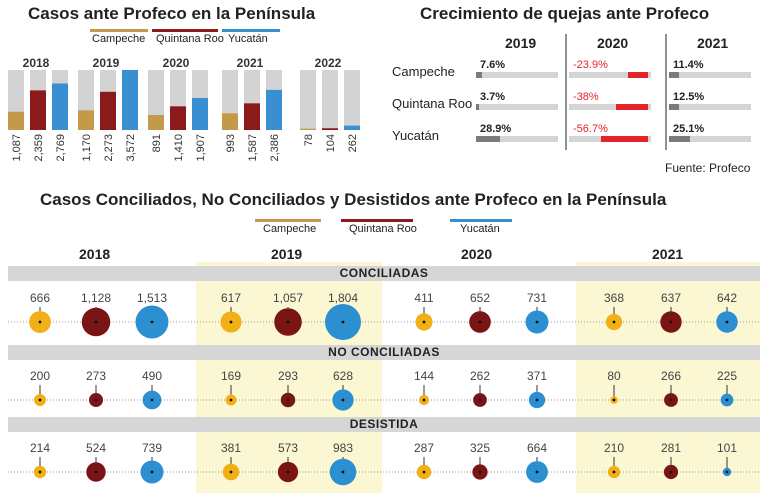 This screenshot has height=493, width=768. Describe the element at coordinates (96, 376) in the screenshot. I see `bubble-value-label: 273` at that location.